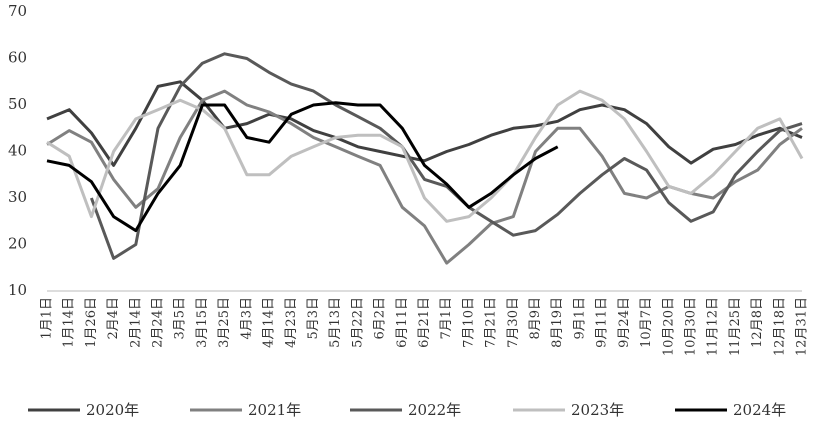 This screenshot has height=429, width=826. Describe the element at coordinates (180, 318) in the screenshot. I see `x-tick-label: 3月5日` at that location.